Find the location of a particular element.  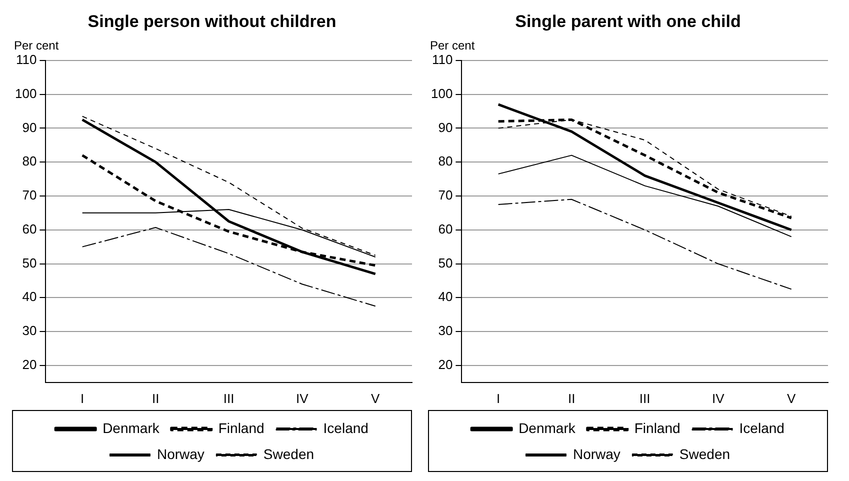

chart-title: Single parent with one child is located at coordinates (628, 21).